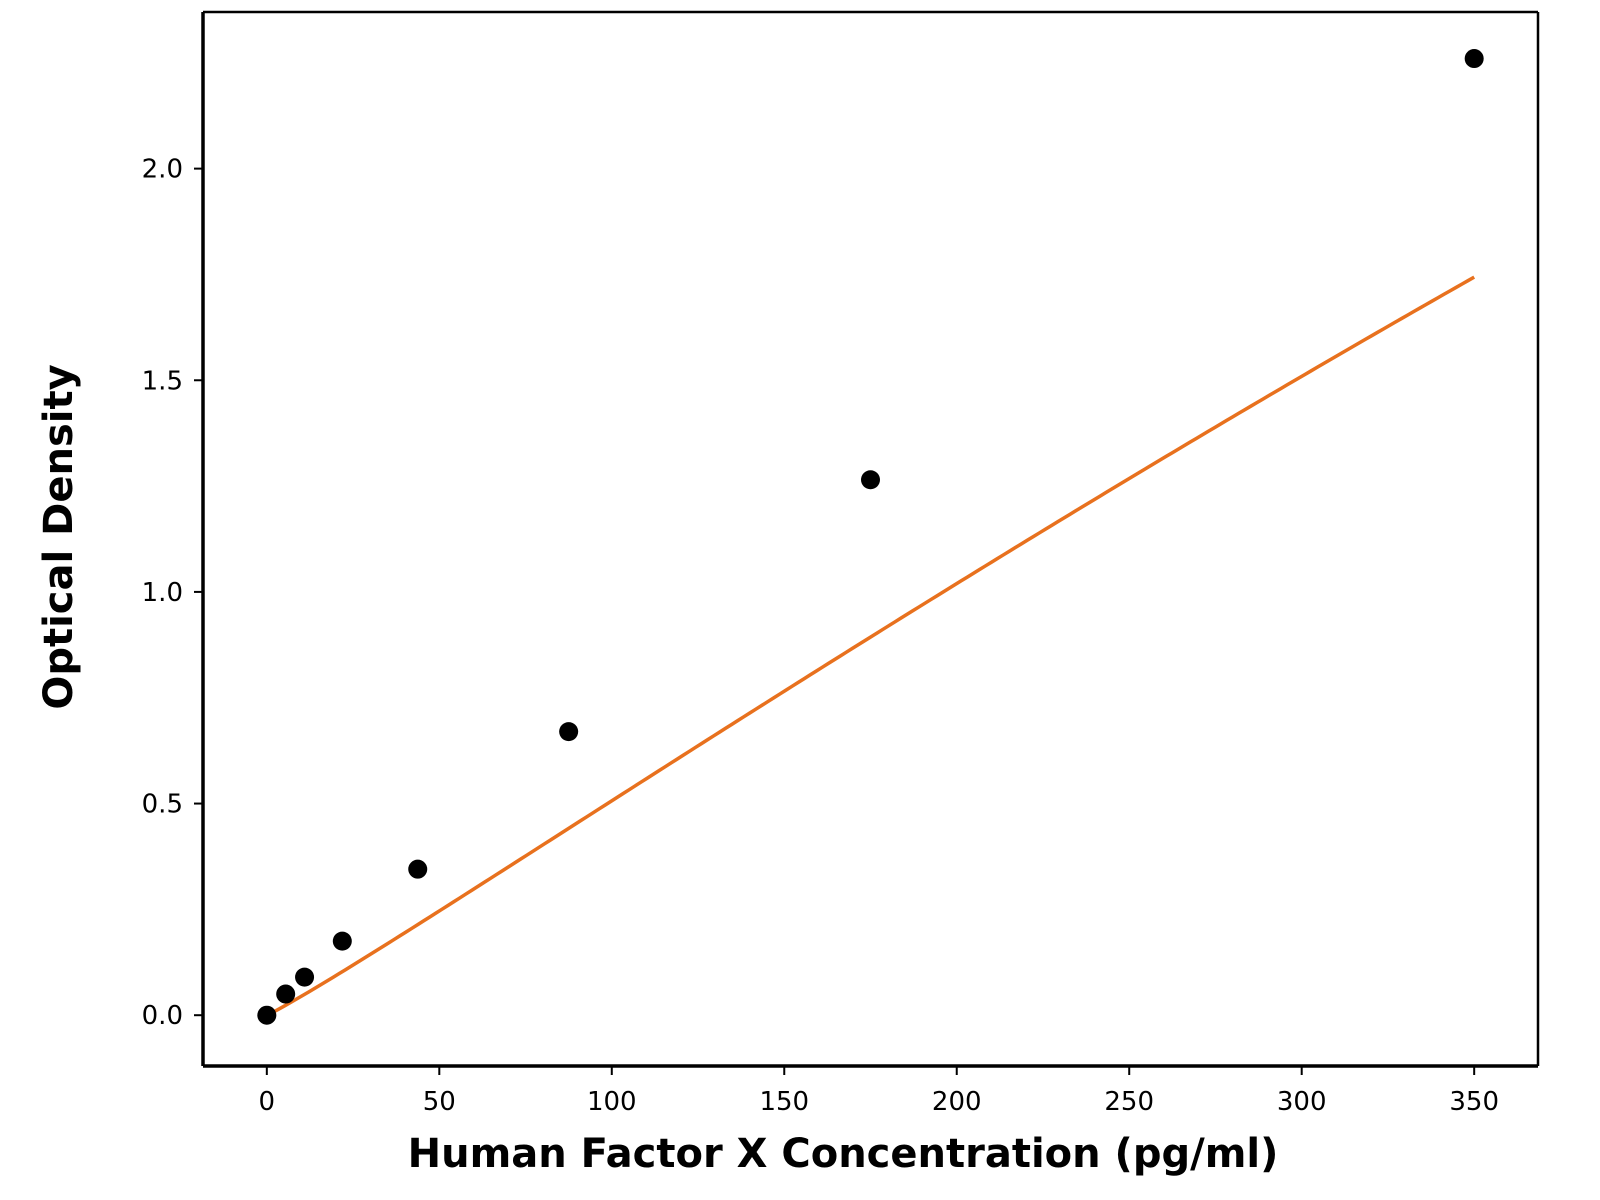 This screenshot has width=1600, height=1200. I want to click on y-tick-label: 1.5, so click(162, 381).